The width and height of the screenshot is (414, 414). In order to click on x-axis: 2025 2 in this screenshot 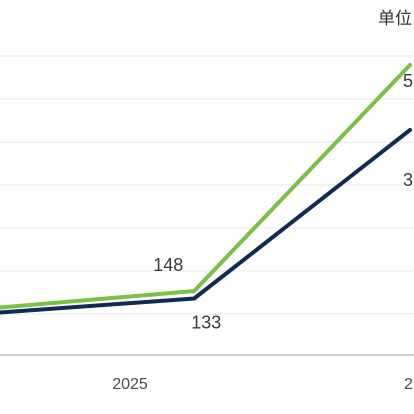, I will do `click(207, 373)`.